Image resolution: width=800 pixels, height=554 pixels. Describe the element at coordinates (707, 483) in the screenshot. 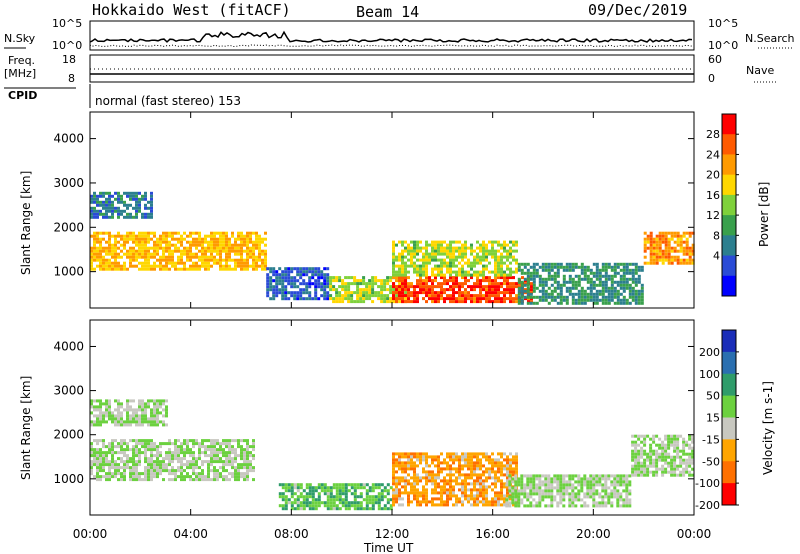

I see `velocity-colorbar-tick: -100` at that location.